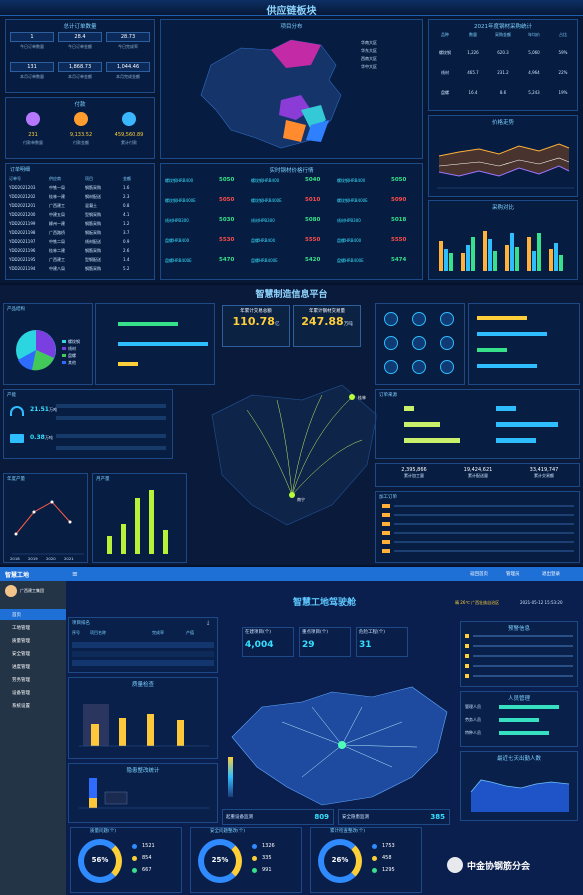 The width and height of the screenshot is (583, 895). What do you see at coordinates (21, 680) in the screenshot?
I see `sidebar-item-label: 劳务管理` at bounding box center [21, 680].